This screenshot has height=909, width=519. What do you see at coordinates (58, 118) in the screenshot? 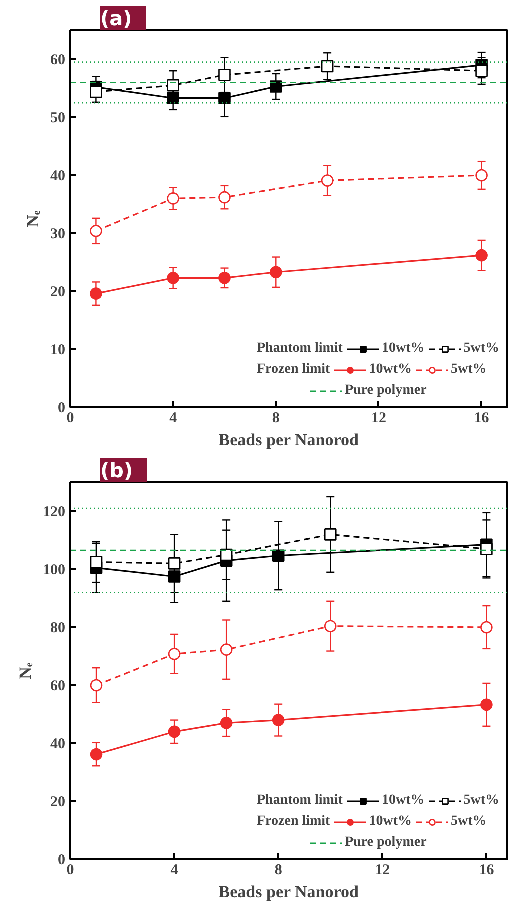
I see `y-tick-label: 50` at bounding box center [58, 118].